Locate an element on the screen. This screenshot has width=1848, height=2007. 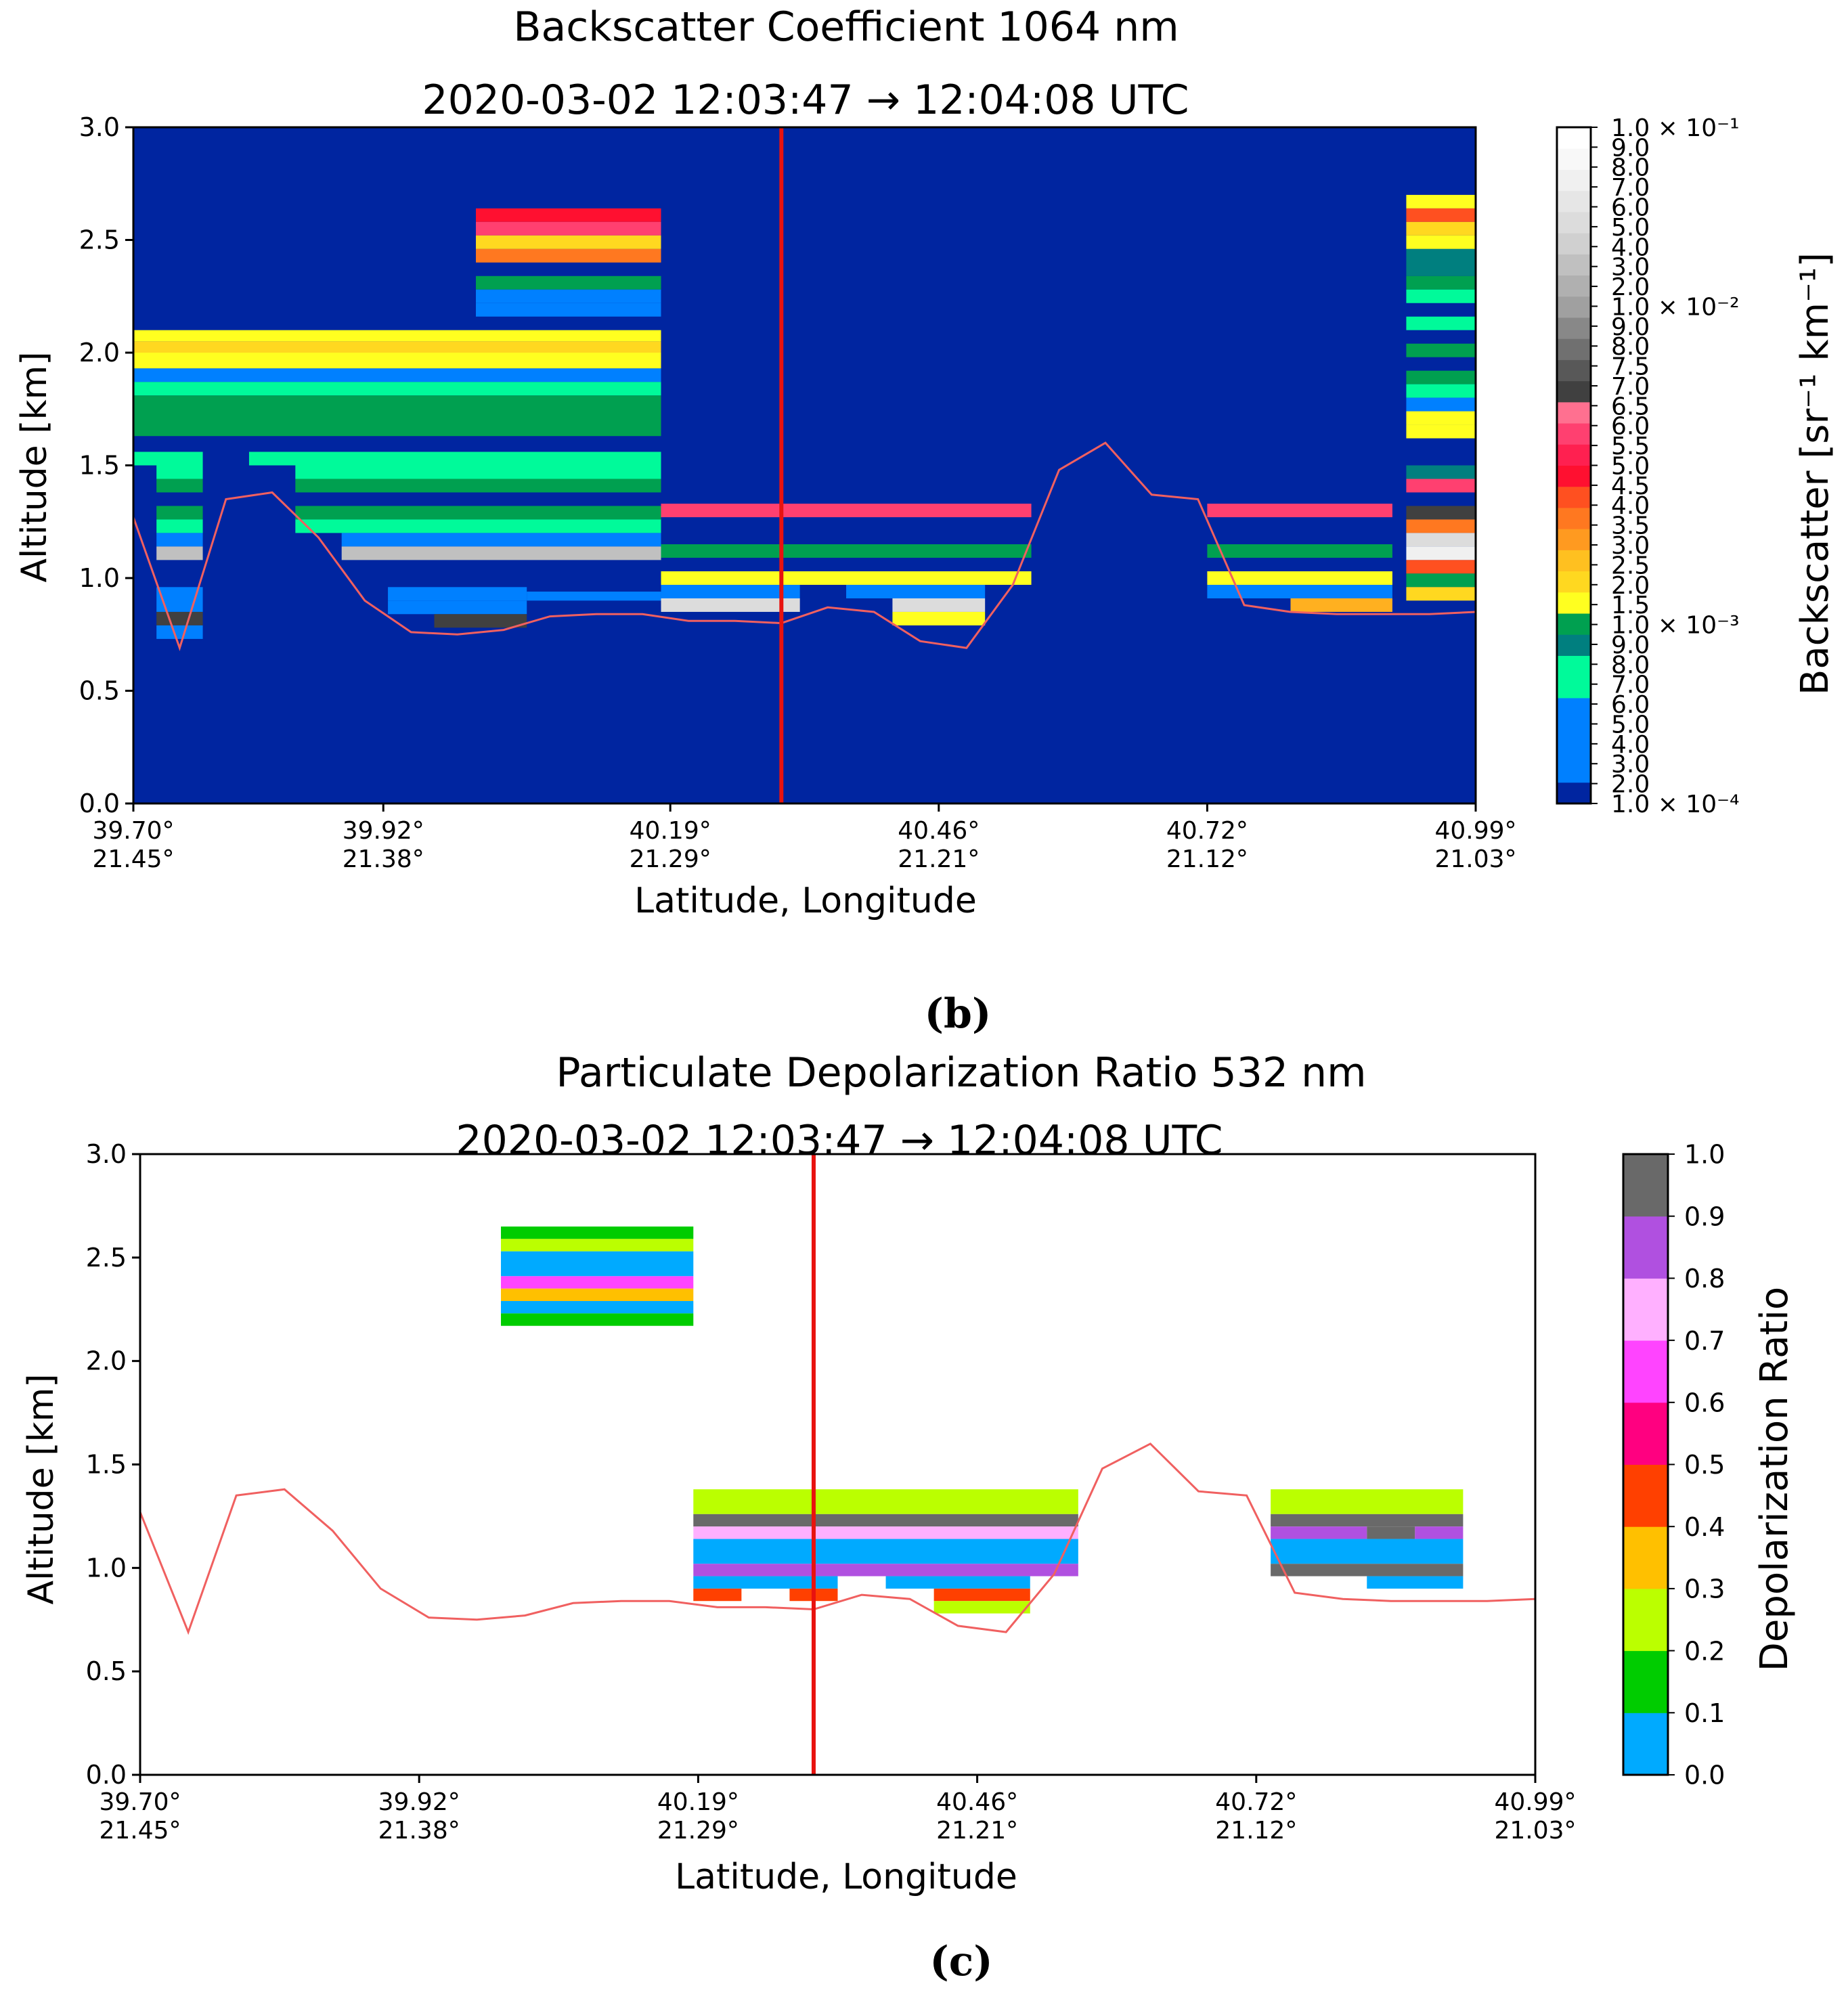
colorbar-tick-label: 9.0 is located at coordinates (1631, 645).